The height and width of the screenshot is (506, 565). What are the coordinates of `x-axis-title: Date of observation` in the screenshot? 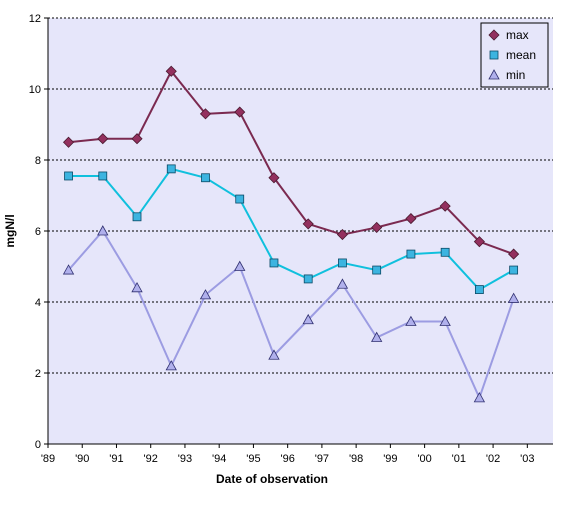 It's located at (272, 479).